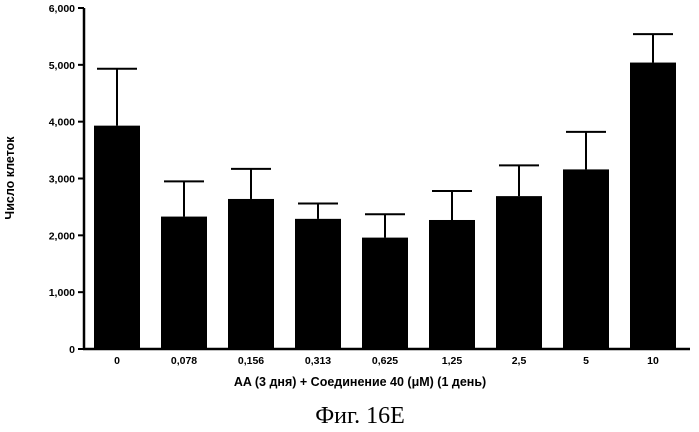 The image size is (699, 432). Describe the element at coordinates (62, 180) in the screenshot. I see `y-tick-label-3: 3,000` at that location.